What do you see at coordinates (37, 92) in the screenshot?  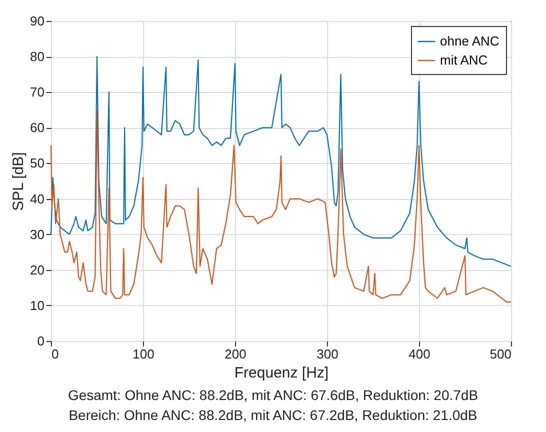 I see `y-tick-label: 70` at bounding box center [37, 92].